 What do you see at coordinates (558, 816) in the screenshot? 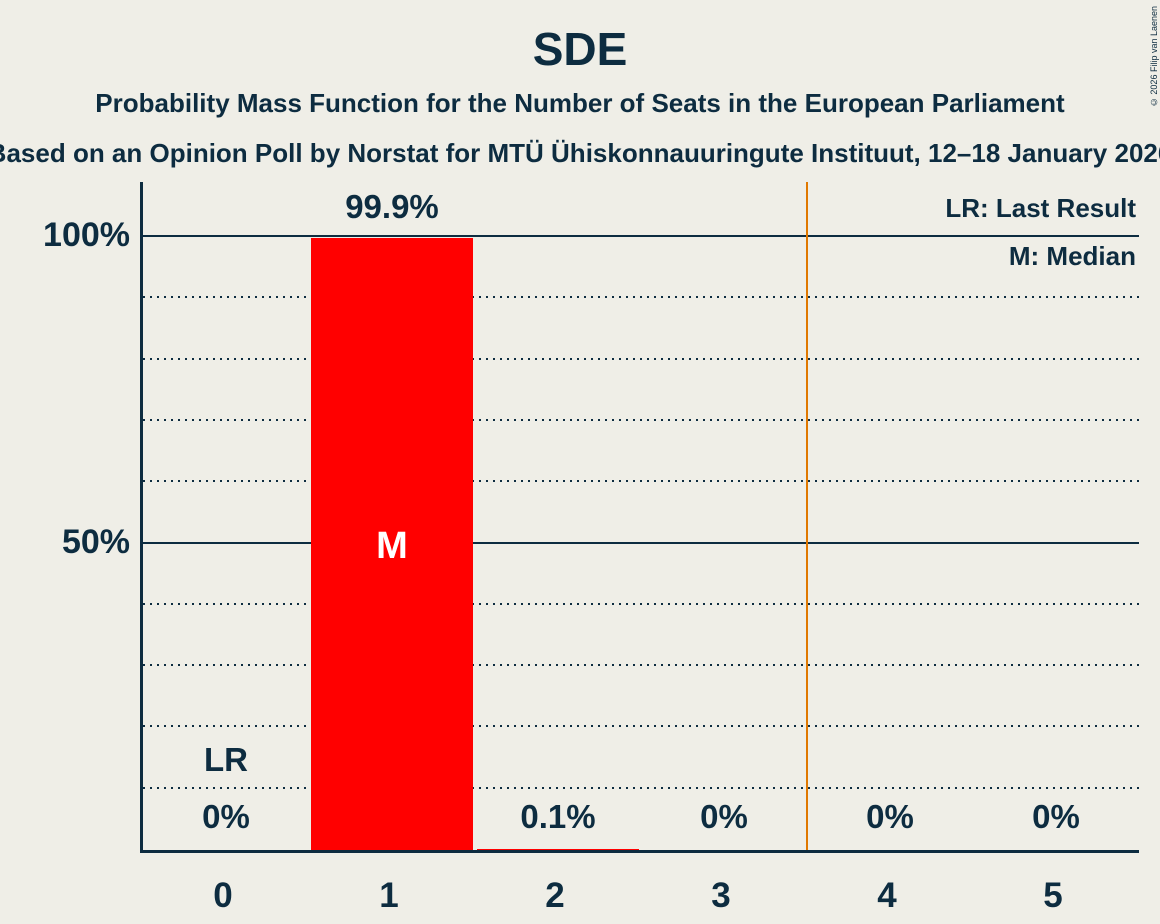
I see `value-label-seats-2: 0.1%` at bounding box center [558, 816].